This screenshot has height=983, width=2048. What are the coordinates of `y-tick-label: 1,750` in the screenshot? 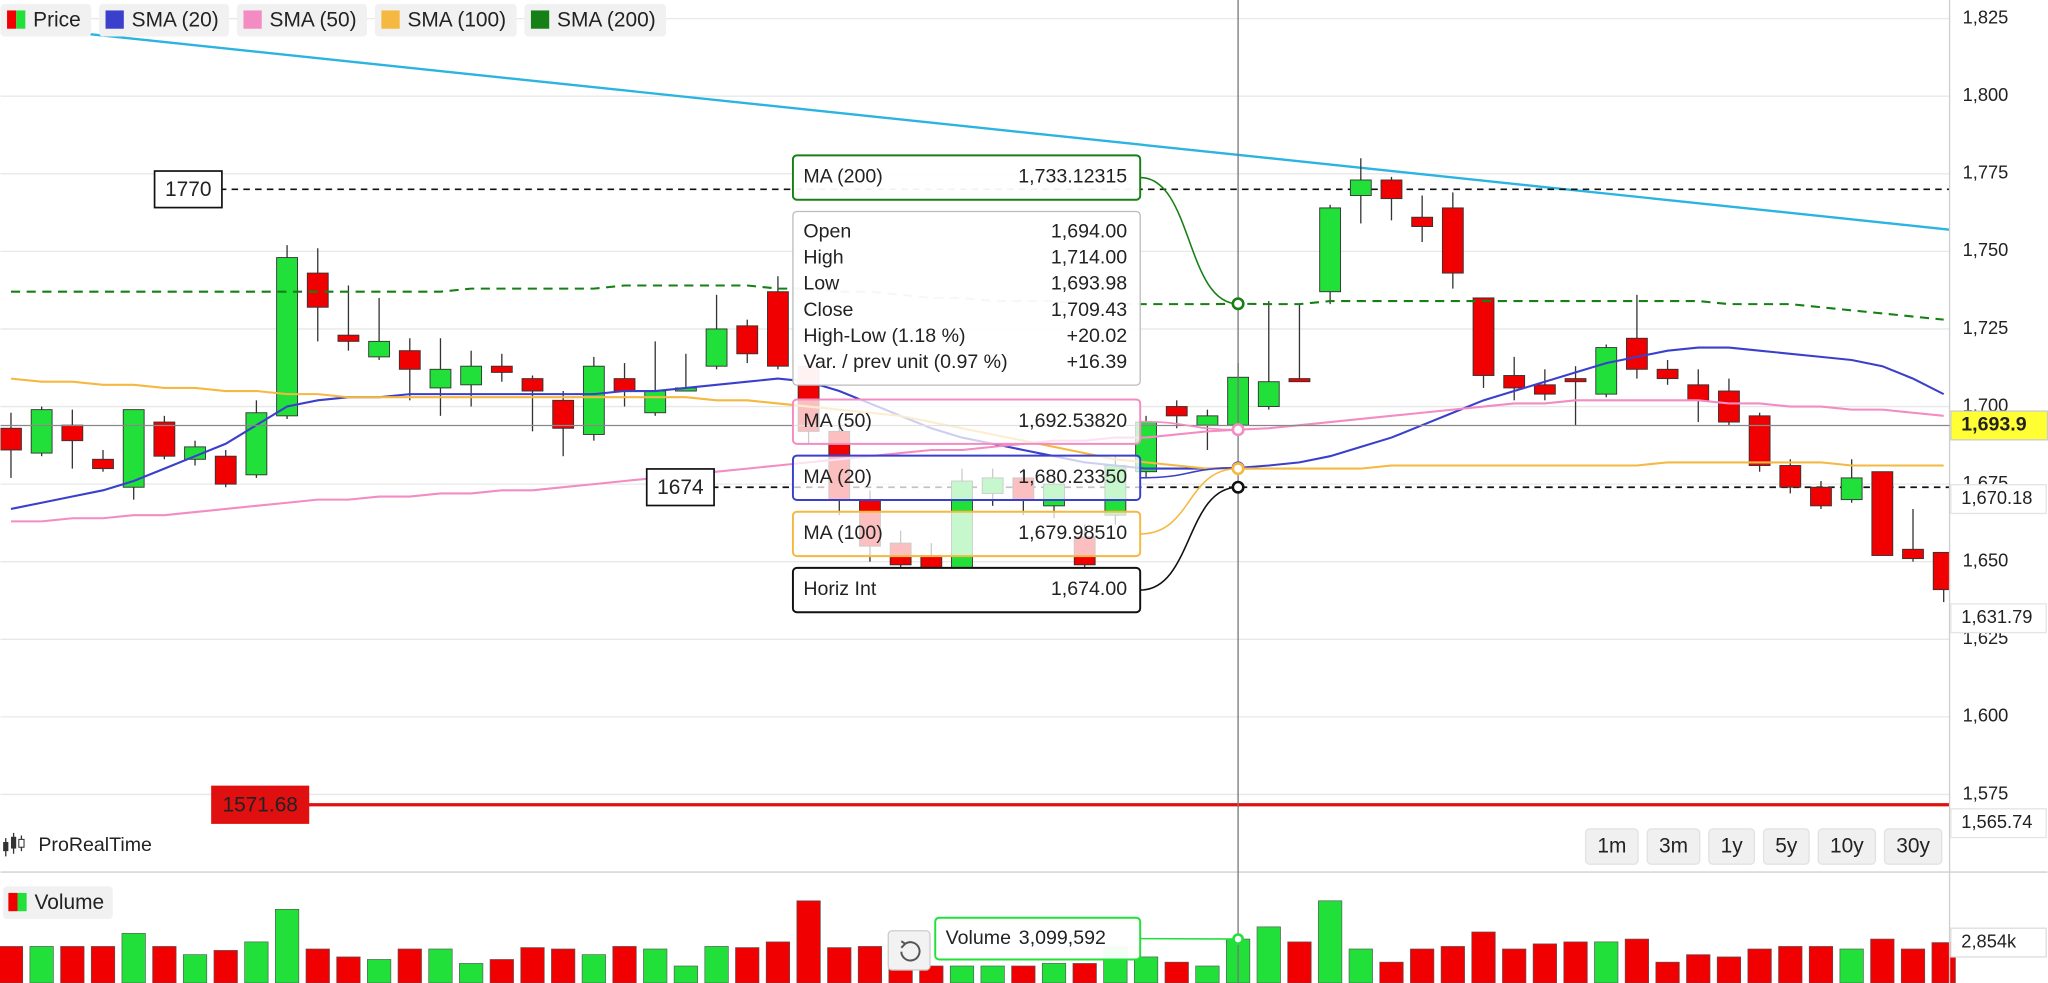 It's located at (1986, 249).